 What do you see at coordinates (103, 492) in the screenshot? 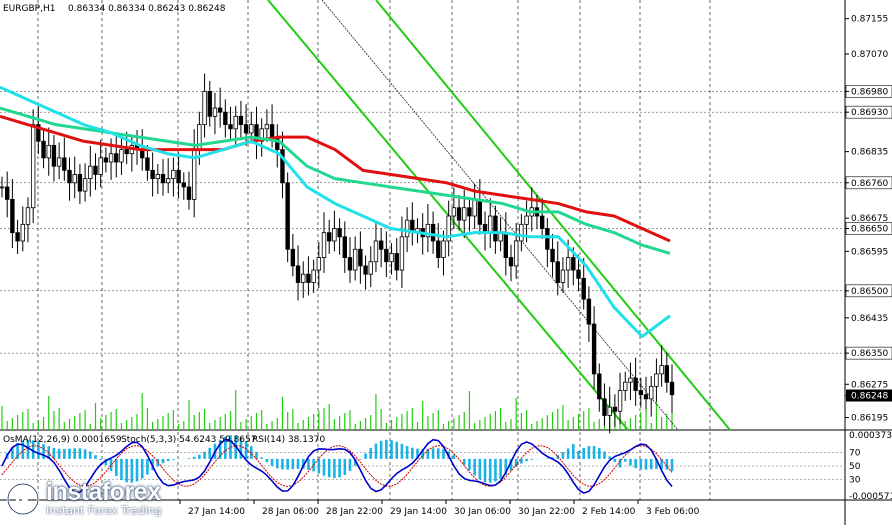
I see `brand-name: instaforex` at bounding box center [103, 492].